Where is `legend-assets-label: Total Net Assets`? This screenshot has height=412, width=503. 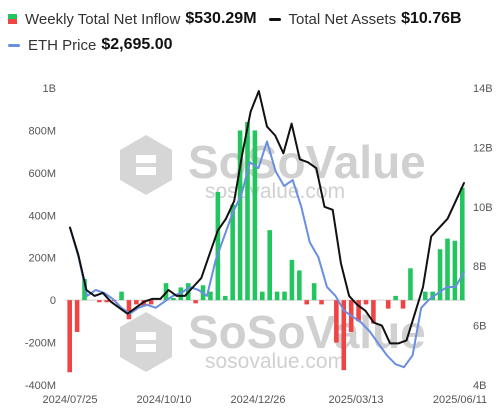
legend-assets-label: Total Net Assets is located at coordinates (342, 19).